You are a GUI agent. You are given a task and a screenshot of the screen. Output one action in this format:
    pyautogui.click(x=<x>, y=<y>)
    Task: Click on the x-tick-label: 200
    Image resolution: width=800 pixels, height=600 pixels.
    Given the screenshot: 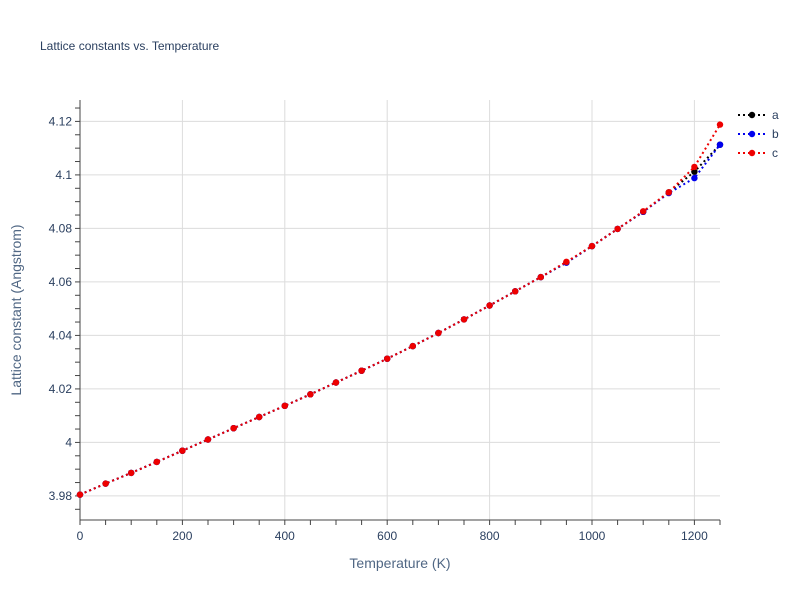 What is the action you would take?
    pyautogui.click(x=182, y=536)
    